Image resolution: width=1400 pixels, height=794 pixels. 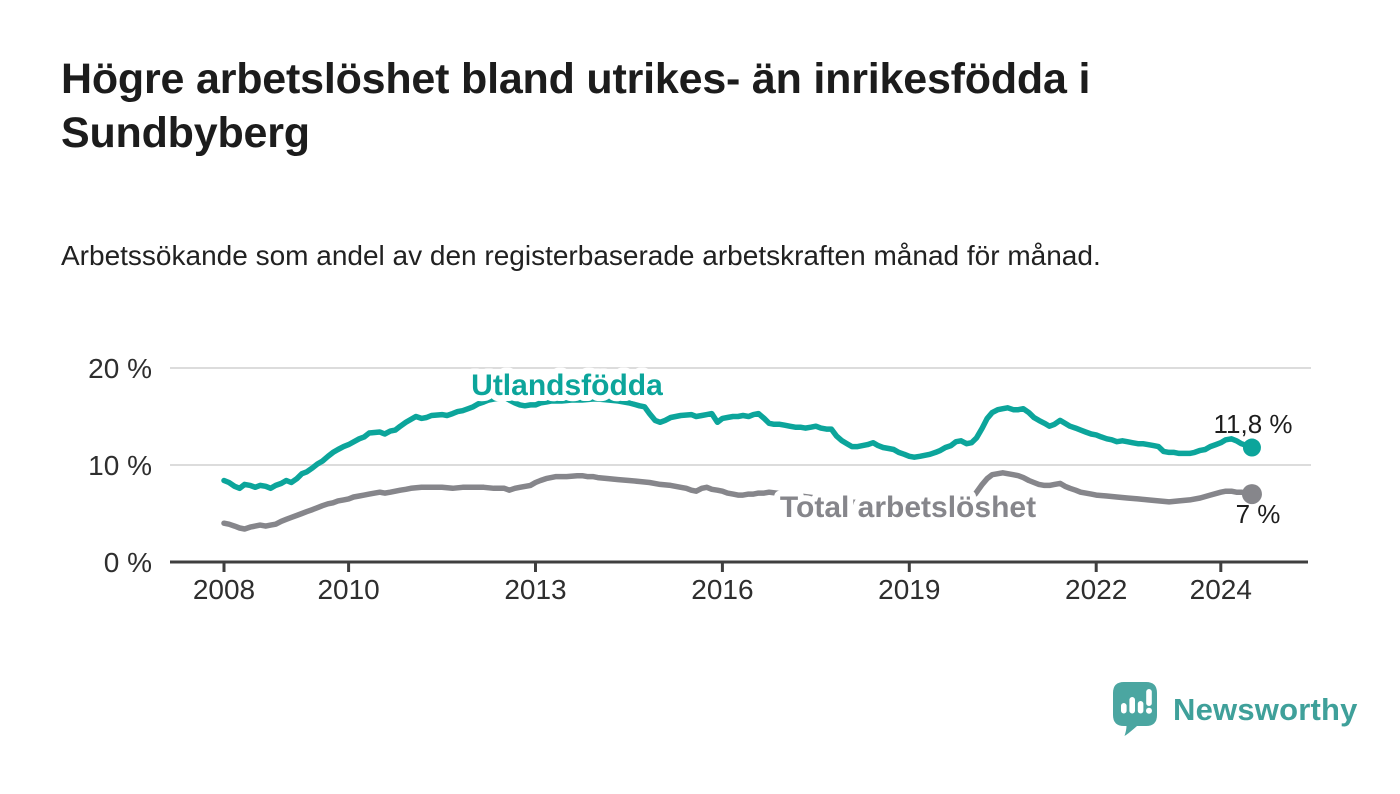 I want to click on y-axis-label: 0 %, so click(x=128, y=562).